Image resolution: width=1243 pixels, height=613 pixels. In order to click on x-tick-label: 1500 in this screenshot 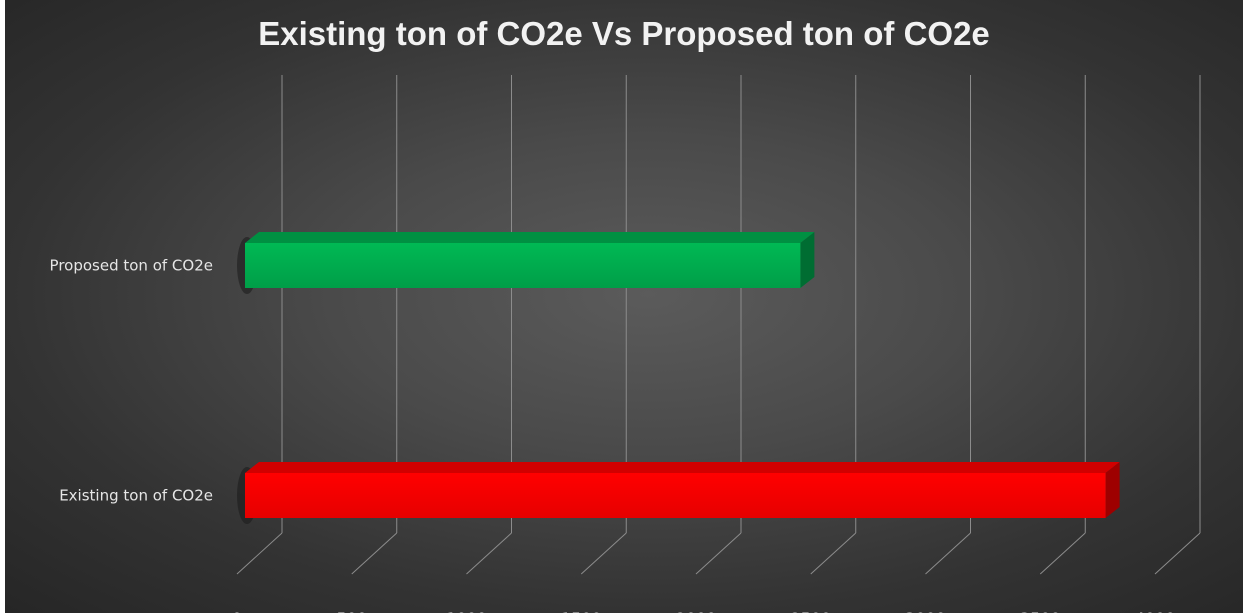, I will do `click(581, 611)`.